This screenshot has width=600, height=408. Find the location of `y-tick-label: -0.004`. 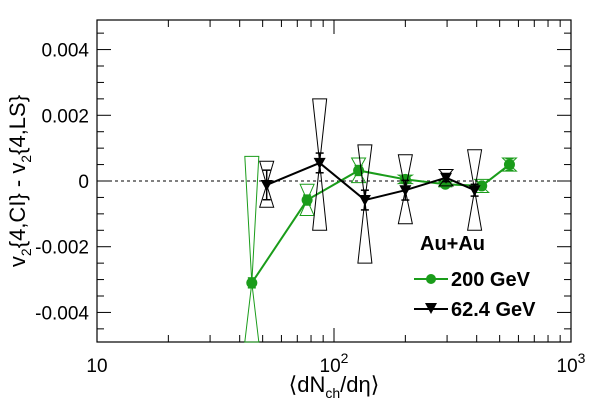

y-tick-label: -0.004 is located at coordinates (62, 313).